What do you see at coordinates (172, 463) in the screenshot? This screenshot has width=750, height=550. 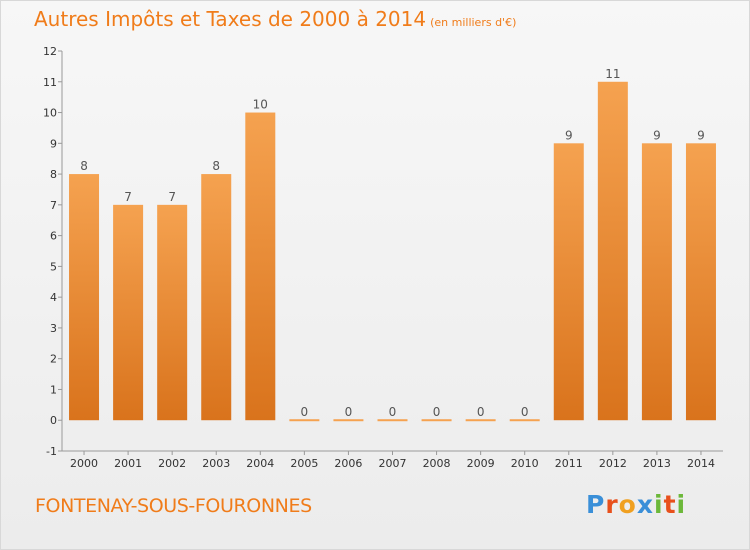 I see `x-tick-label: 2002` at bounding box center [172, 463].